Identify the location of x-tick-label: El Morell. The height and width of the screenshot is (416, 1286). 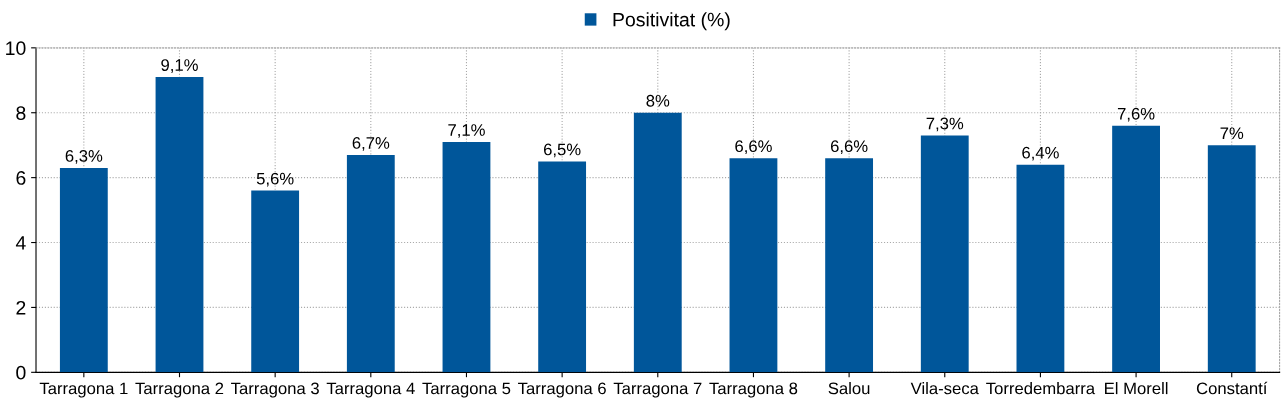
(1136, 388).